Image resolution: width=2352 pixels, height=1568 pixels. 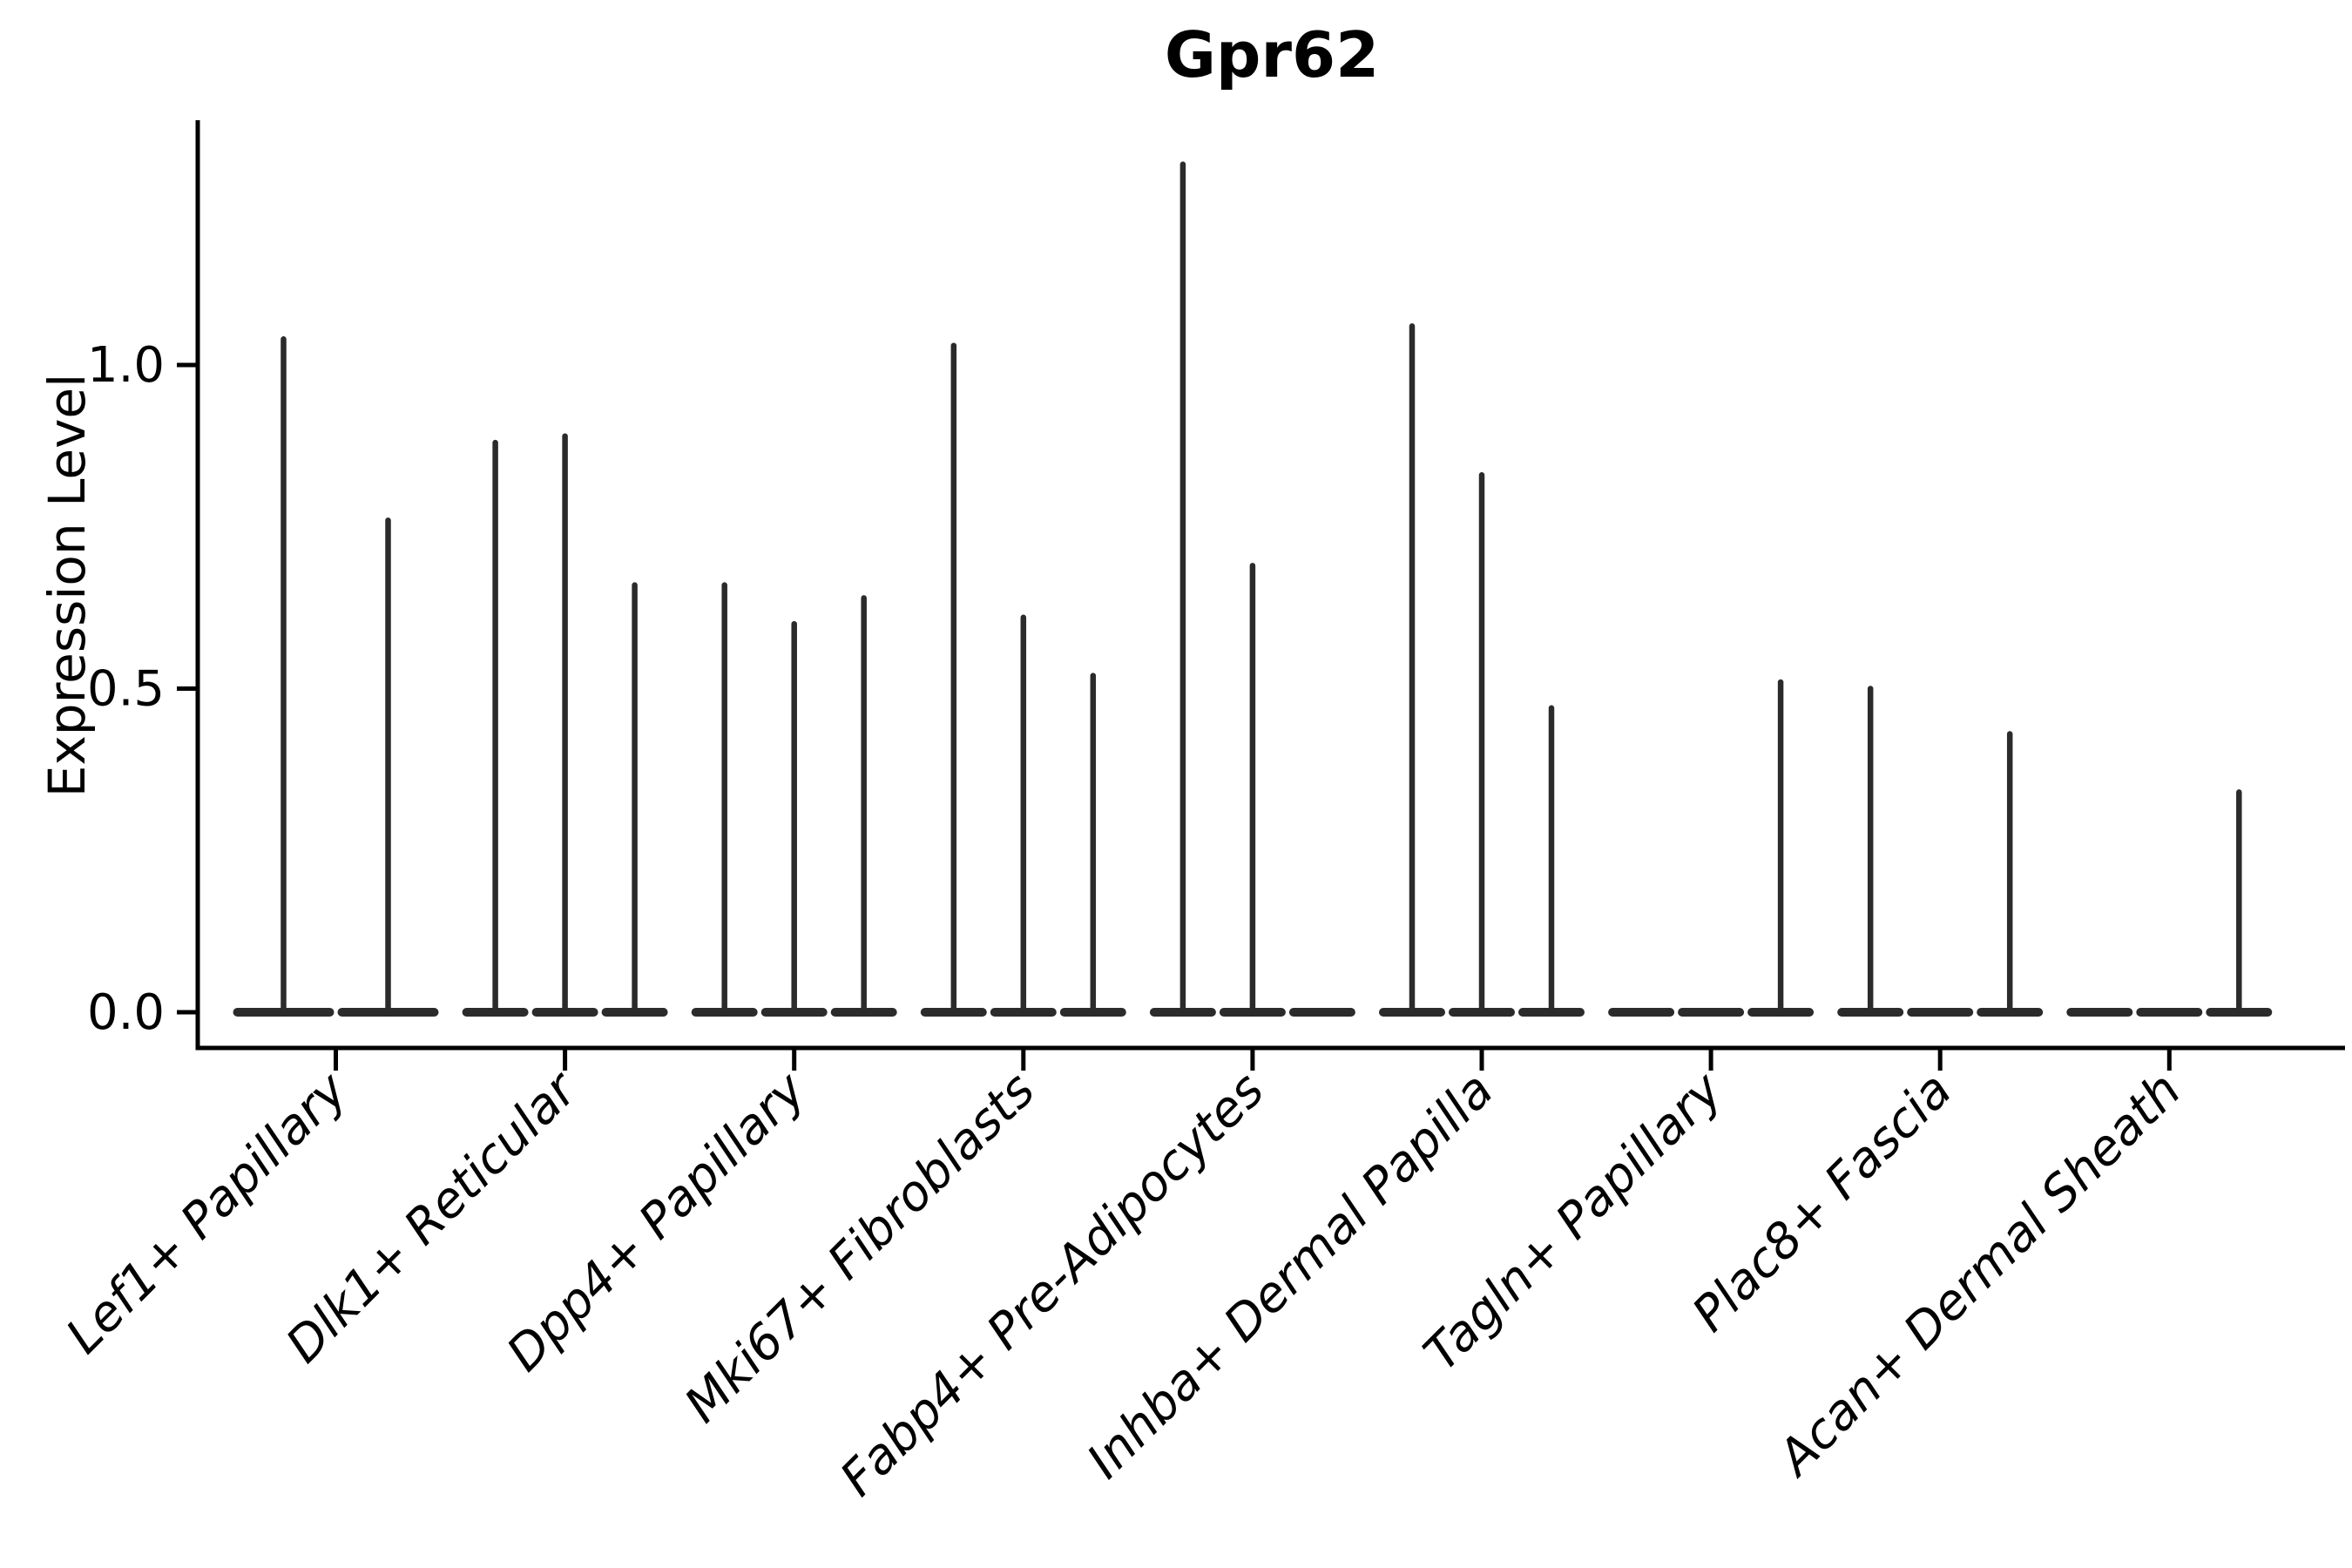 What do you see at coordinates (126, 689) in the screenshot?
I see `y-tick-label: 0.5` at bounding box center [126, 689].